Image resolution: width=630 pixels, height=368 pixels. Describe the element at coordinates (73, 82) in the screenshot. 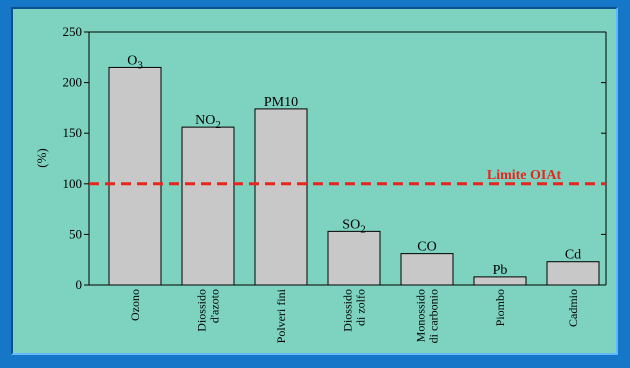

I see `y-tick-label: 200` at that location.